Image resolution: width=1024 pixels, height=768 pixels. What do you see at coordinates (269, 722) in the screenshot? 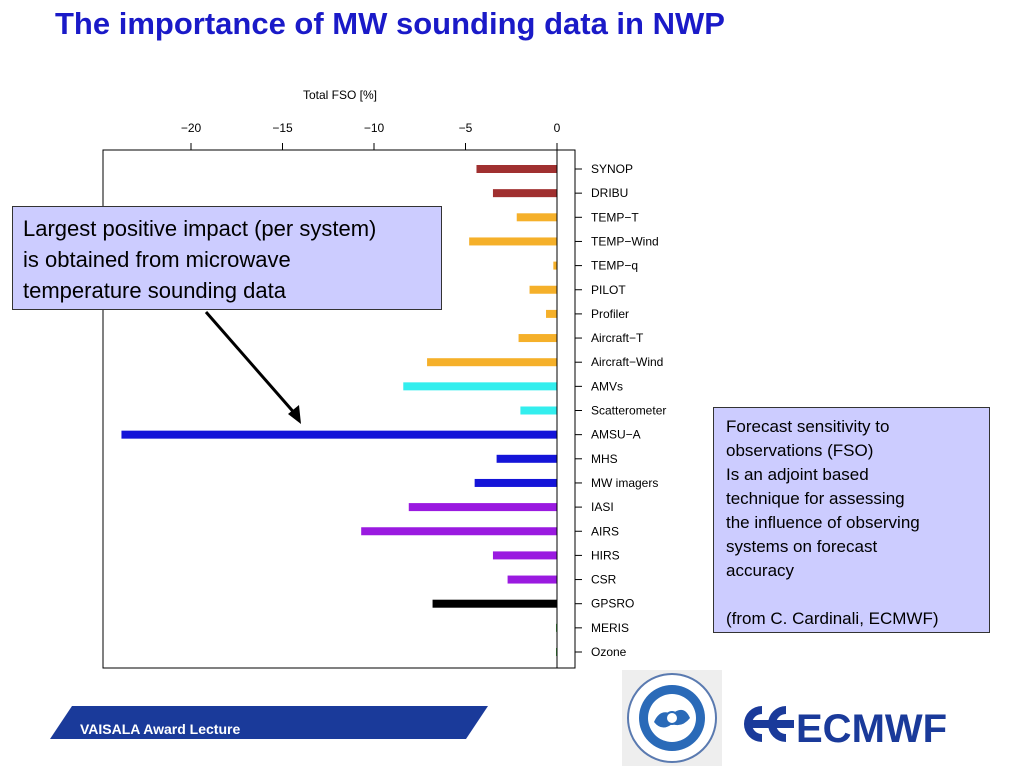
I see `footer-banner` at bounding box center [269, 722].